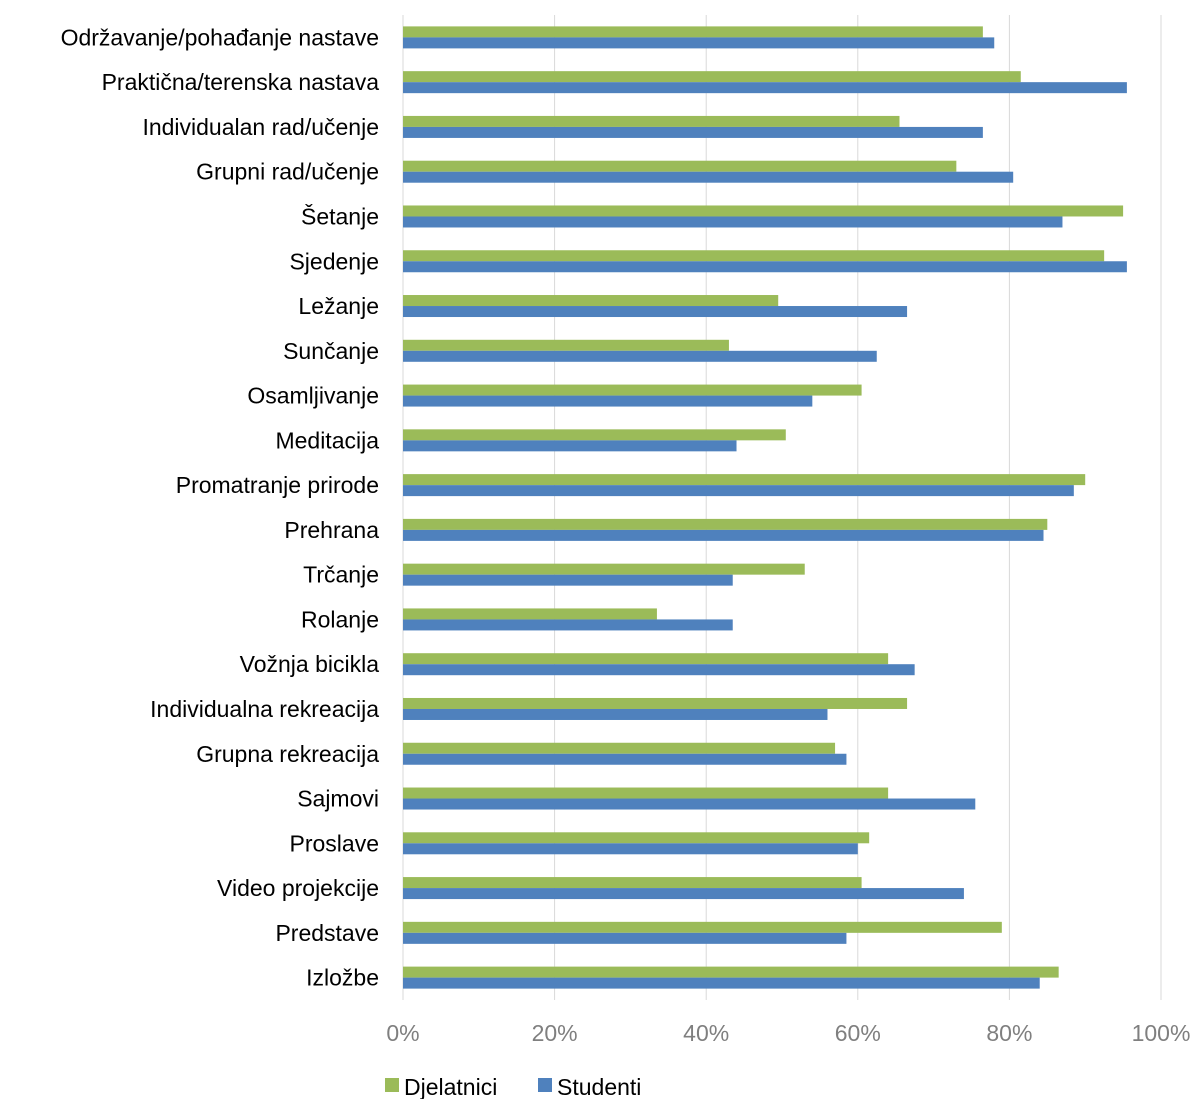  Describe the element at coordinates (334, 261) in the screenshot. I see `category-label: Sjedenje` at that location.